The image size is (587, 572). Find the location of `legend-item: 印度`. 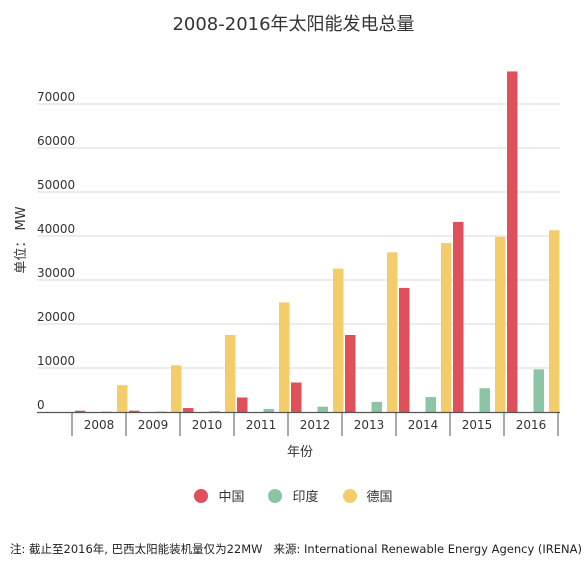

legend-item: 印度 is located at coordinates (293, 495).